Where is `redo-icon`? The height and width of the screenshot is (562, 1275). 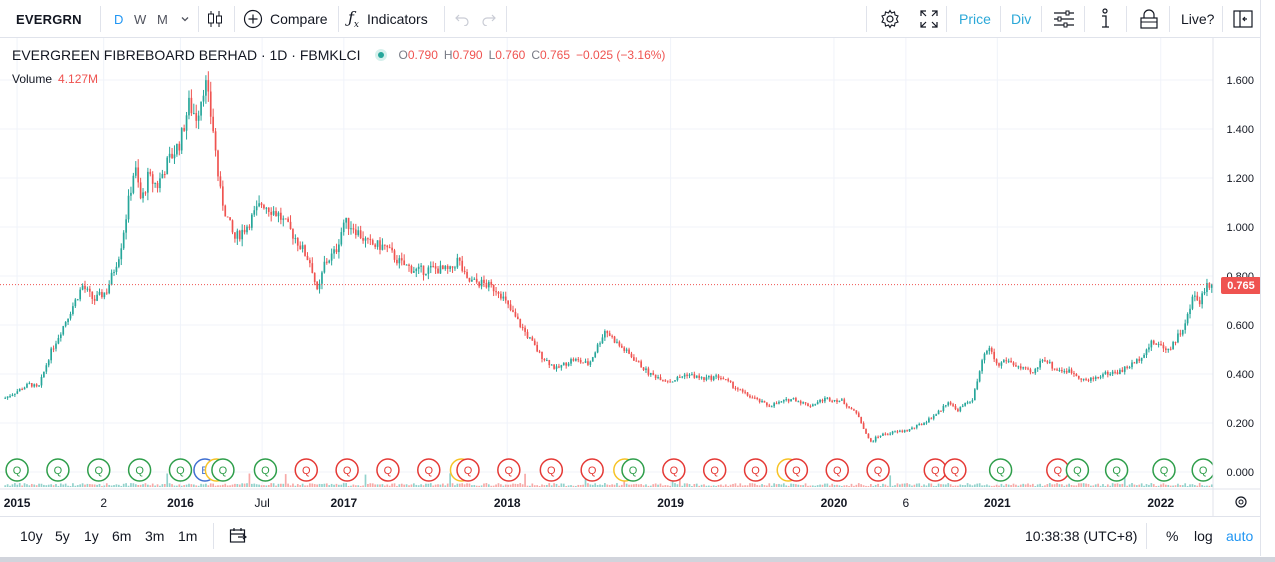 redo-icon is located at coordinates (489, 19).